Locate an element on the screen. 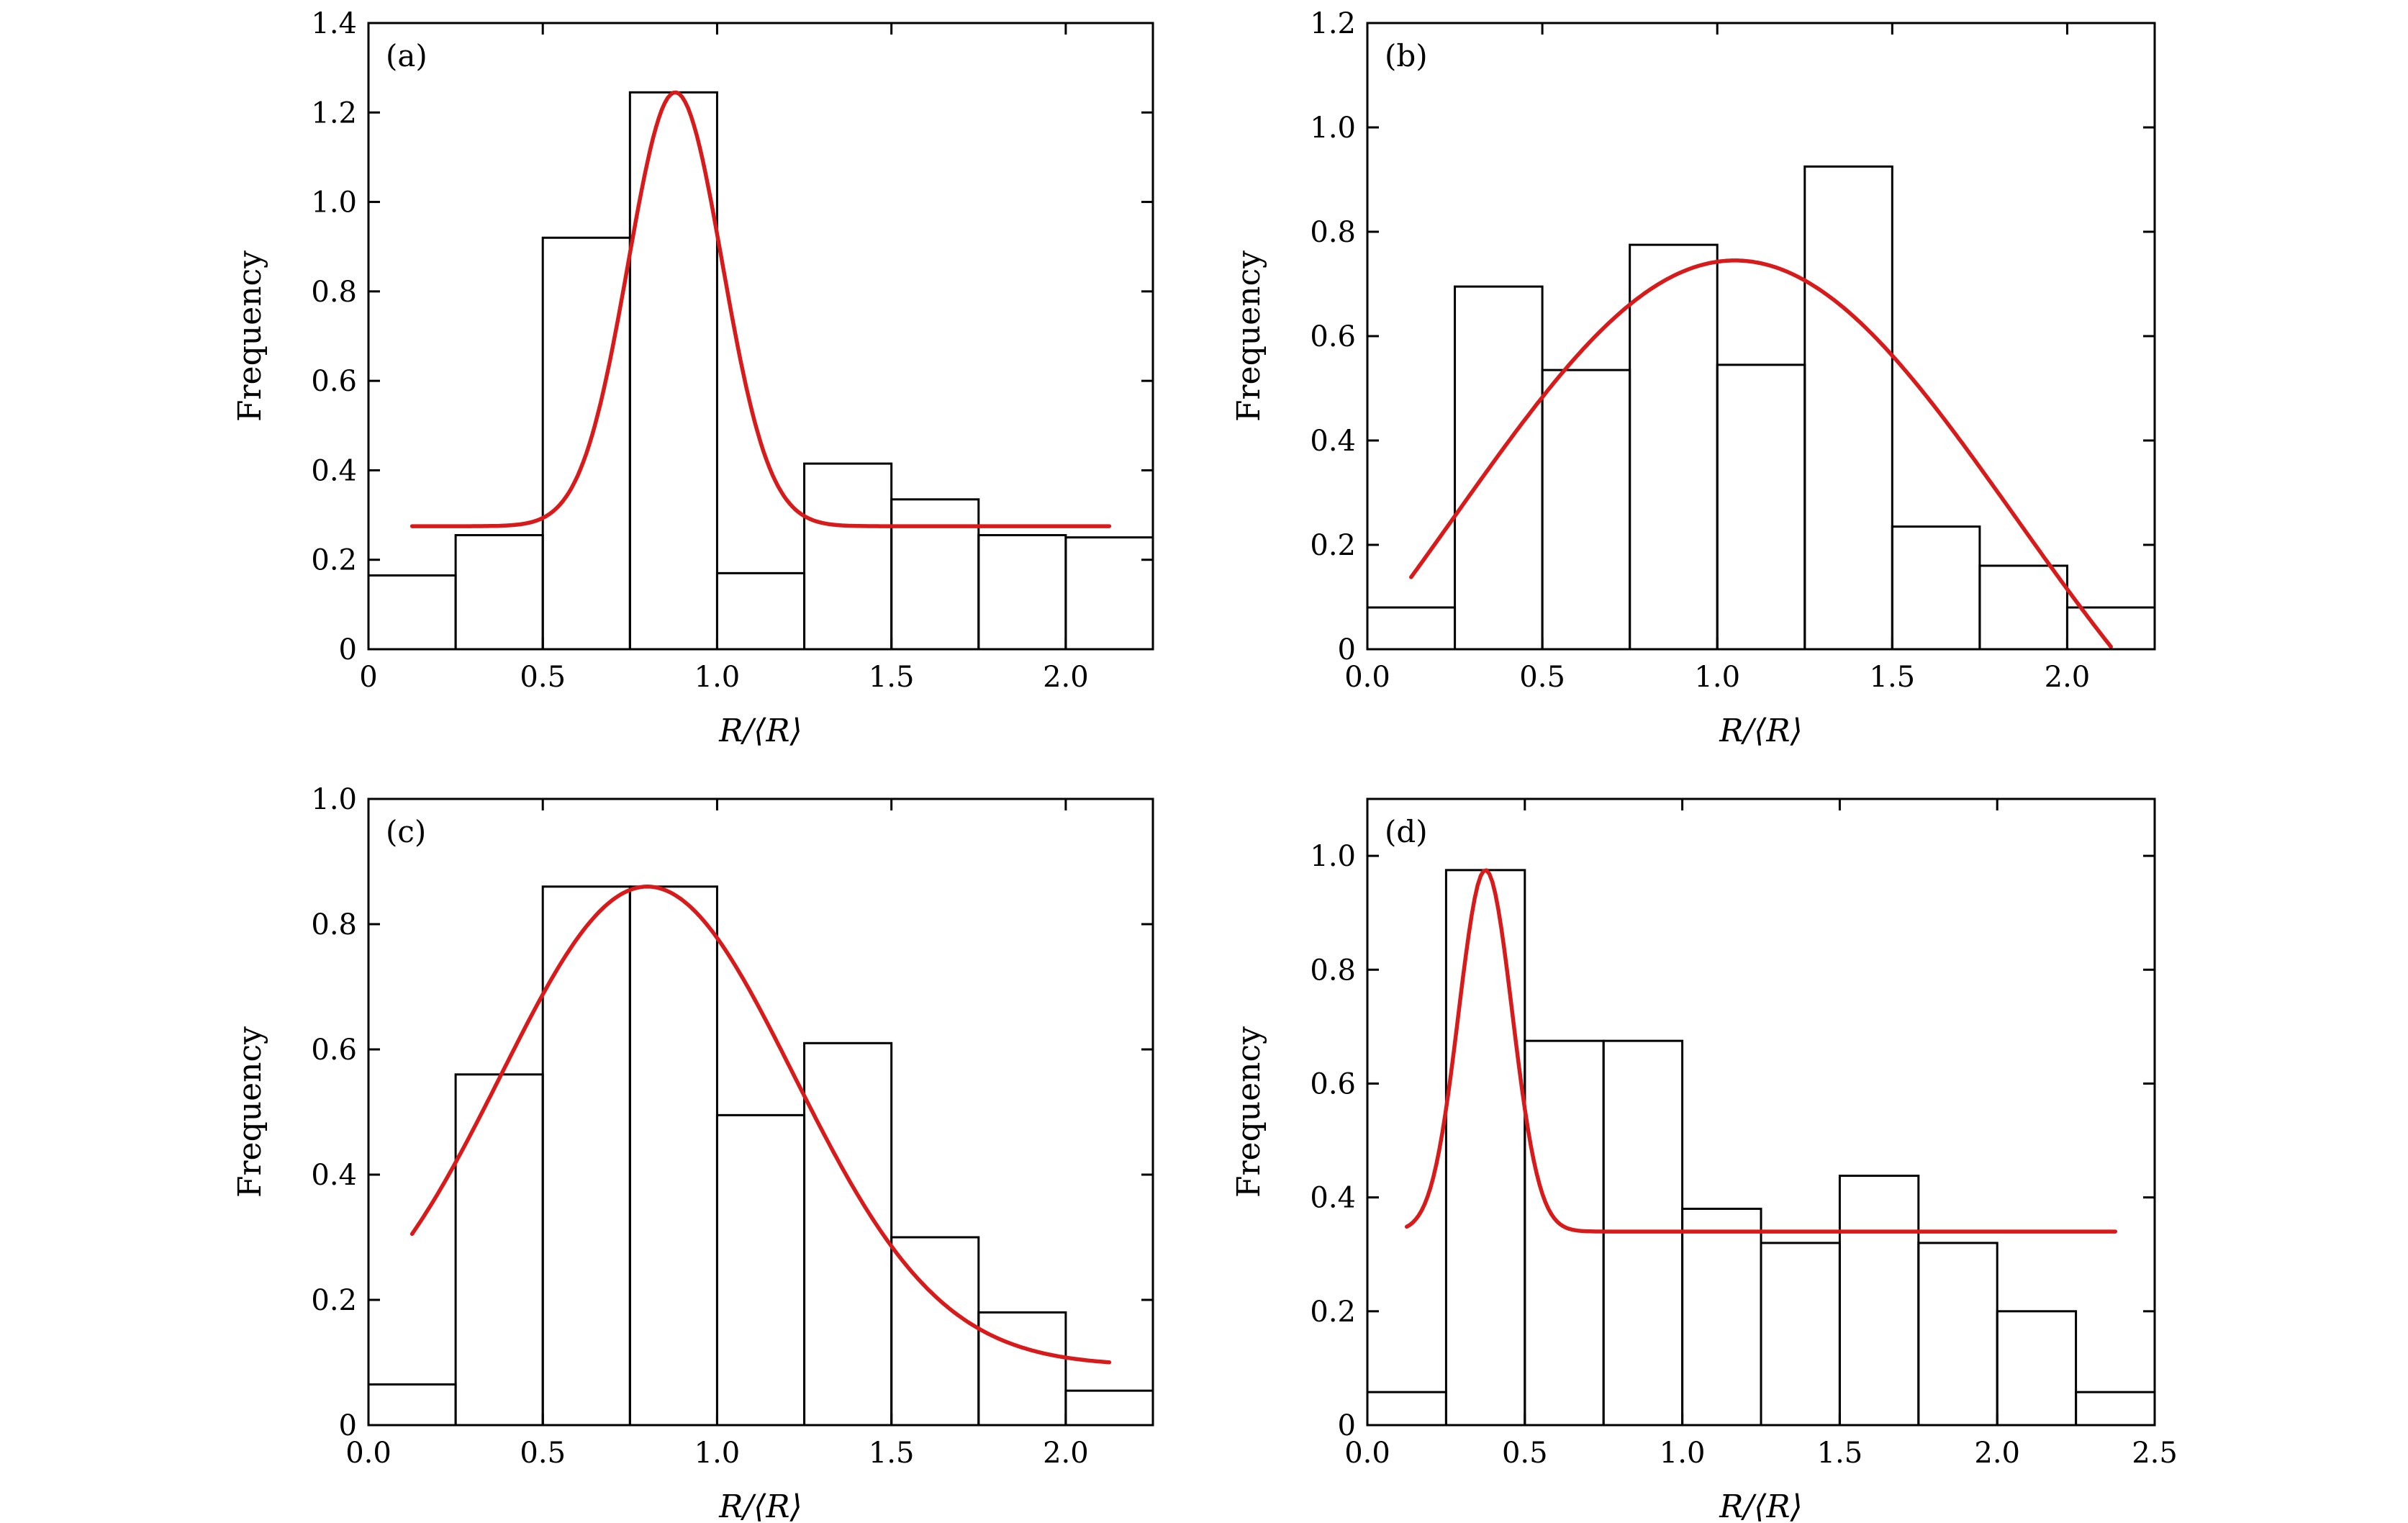 This screenshot has height=1523, width=2408. x-tick-label: 2.5 is located at coordinates (2155, 1454).